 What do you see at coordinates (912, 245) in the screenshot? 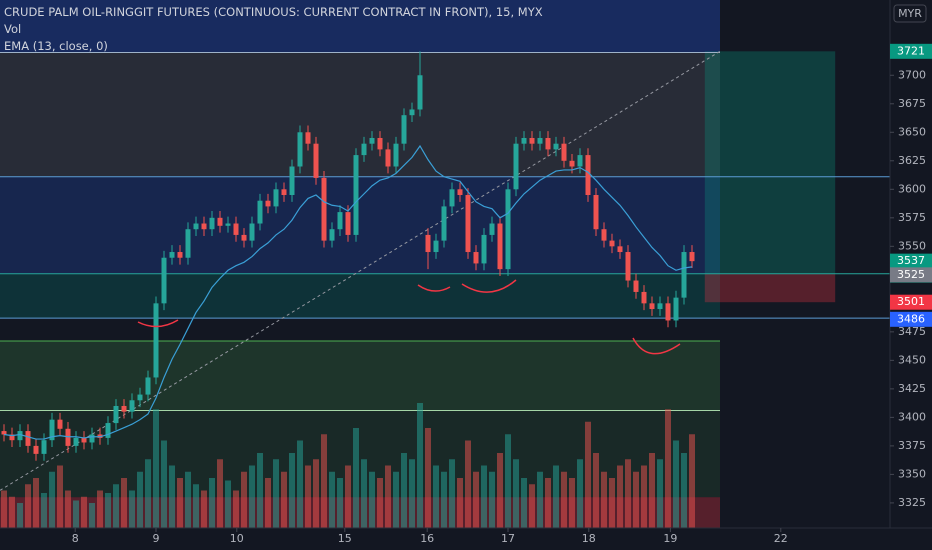
I see `y-tick-label: 3550` at bounding box center [912, 245].